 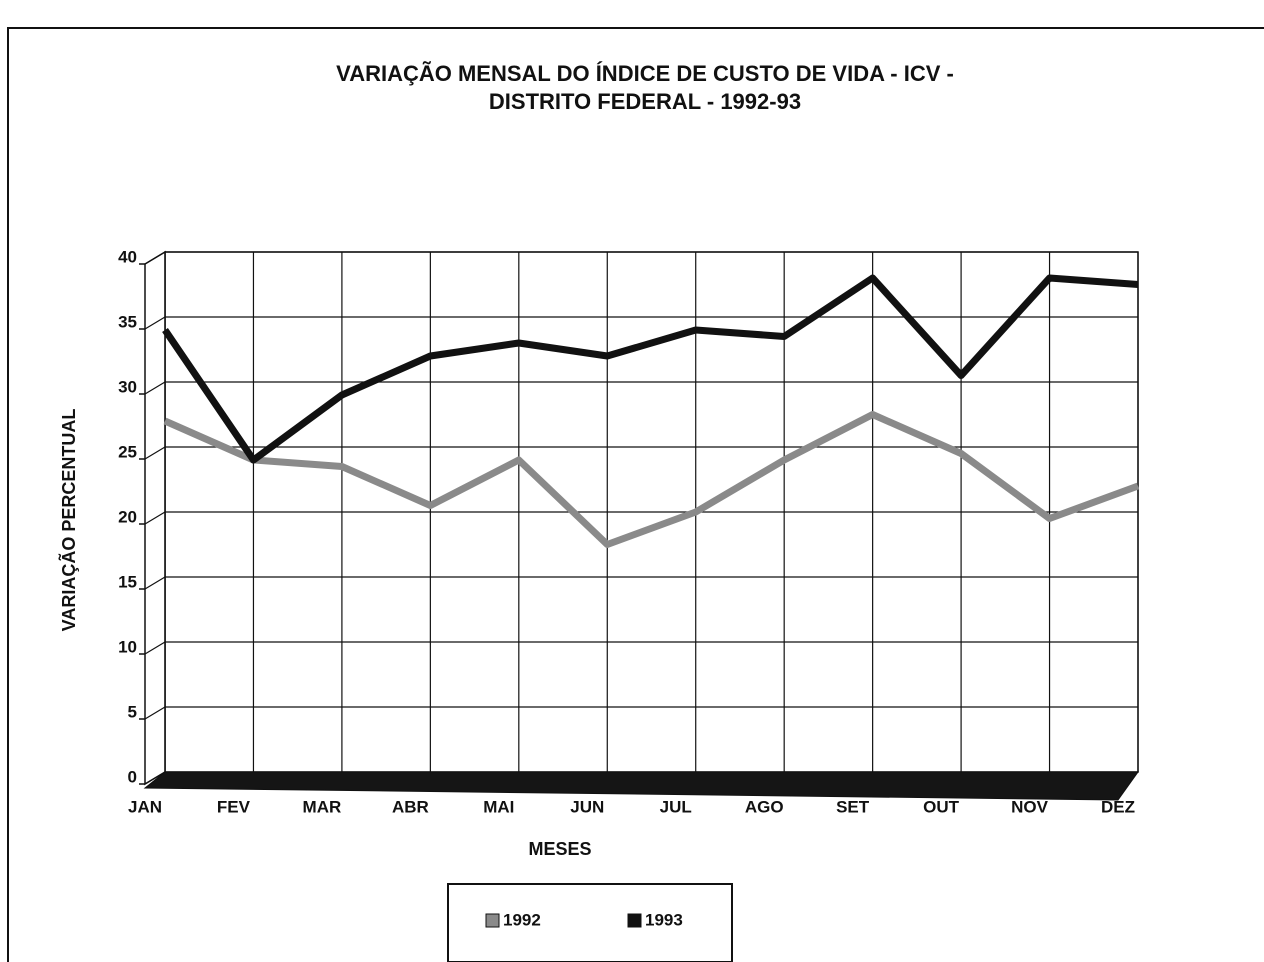 What do you see at coordinates (641, 786) in the screenshot?
I see `floor` at bounding box center [641, 786].